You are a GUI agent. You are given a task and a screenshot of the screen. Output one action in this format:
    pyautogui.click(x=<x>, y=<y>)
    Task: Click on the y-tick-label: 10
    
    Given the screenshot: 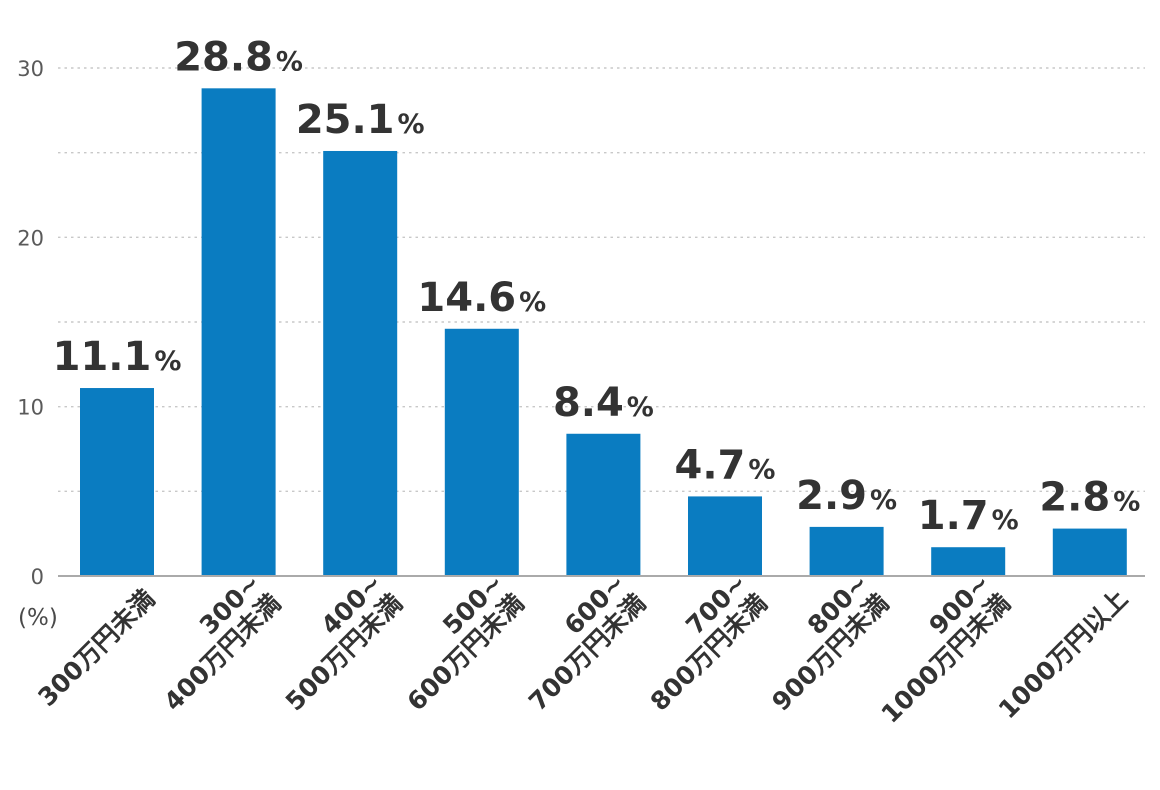 What is the action you would take?
    pyautogui.click(x=30, y=408)
    